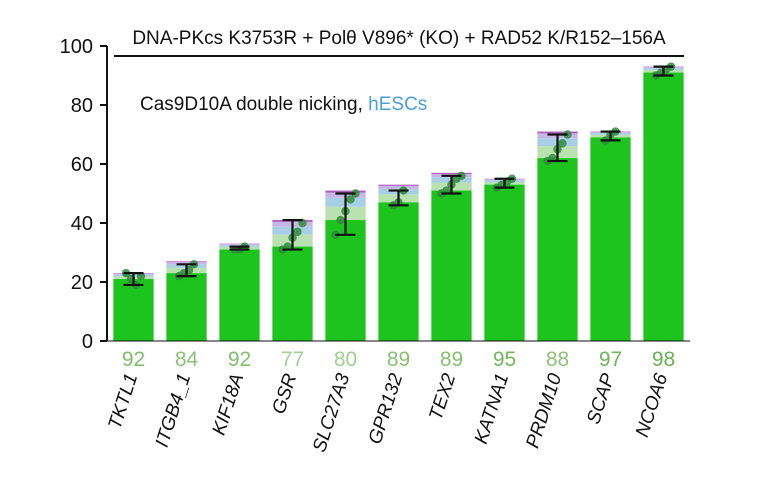  What do you see at coordinates (124, 401) in the screenshot?
I see `category-label: TKTL1` at bounding box center [124, 401].